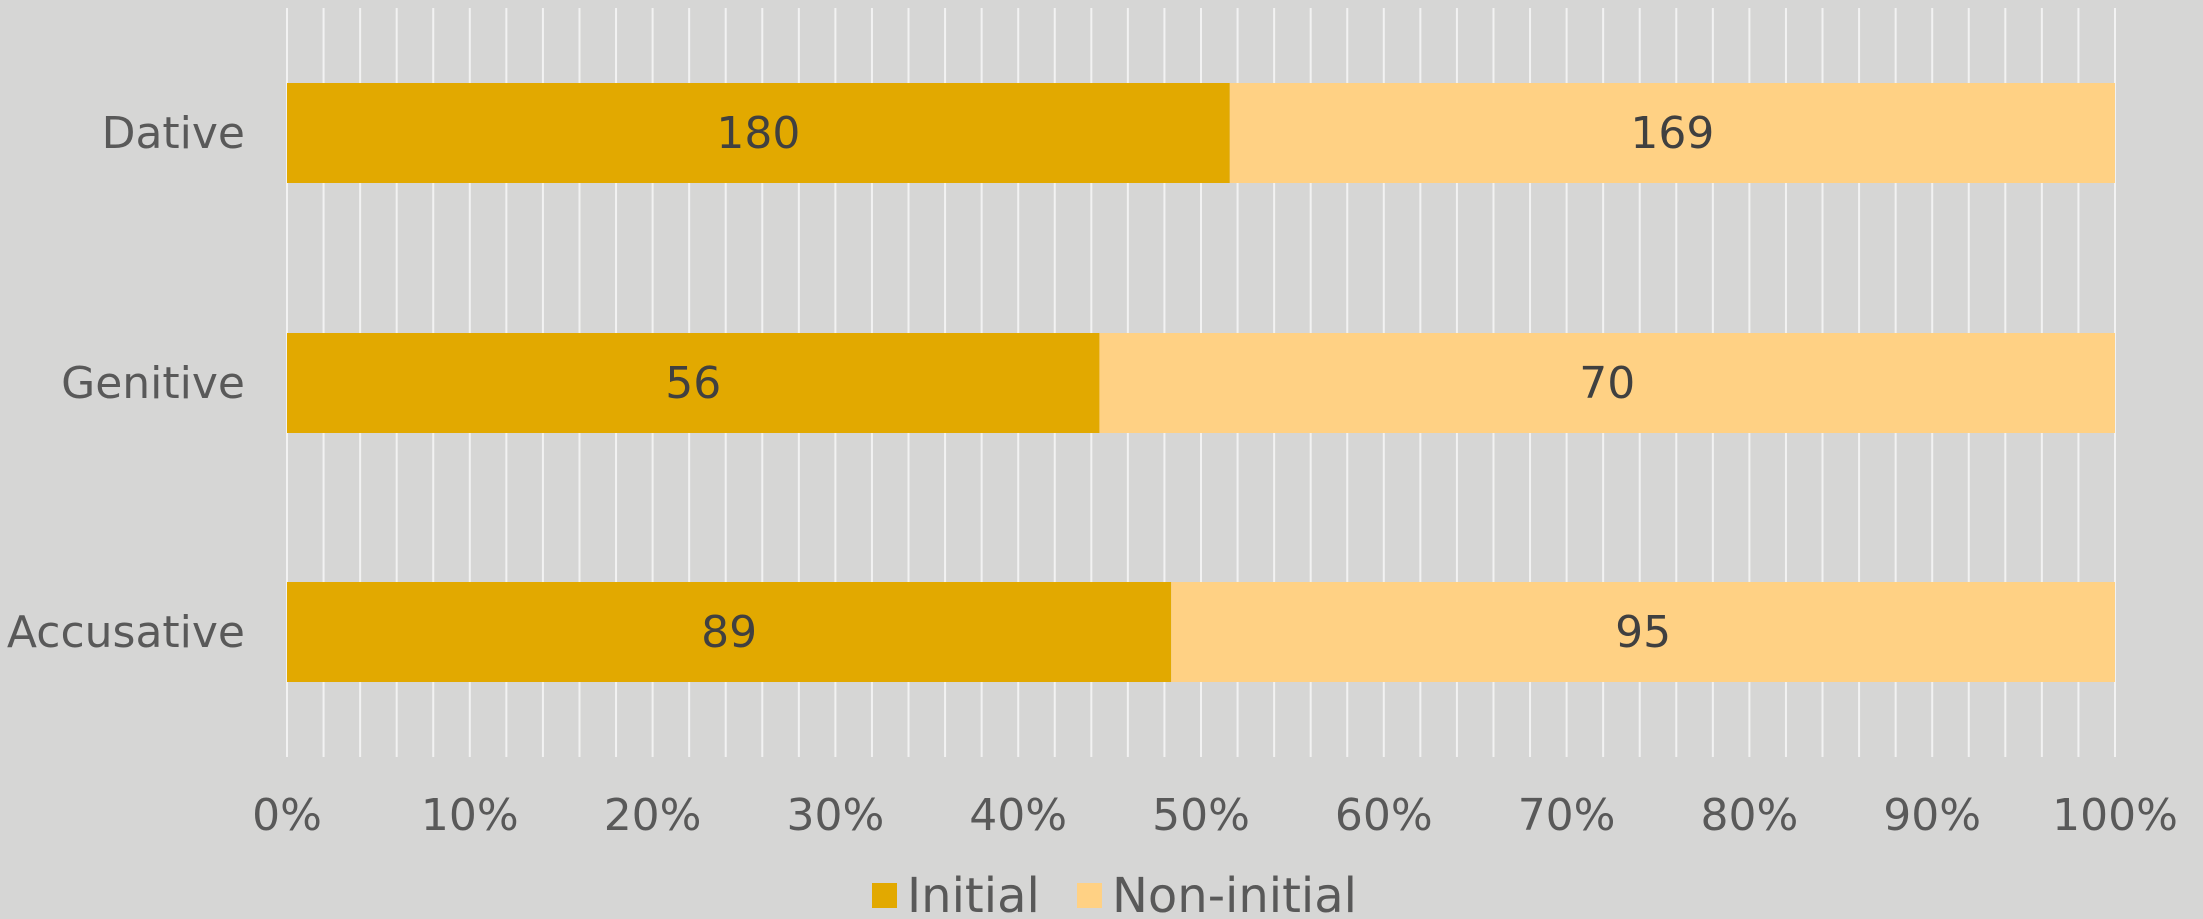 The width and height of the screenshot is (2203, 919). I want to click on x-axis-tick-labels: 0% 10% 20% 30% 40% 50% 60% 70% 80% 90% 100%, so click(1215, 815).